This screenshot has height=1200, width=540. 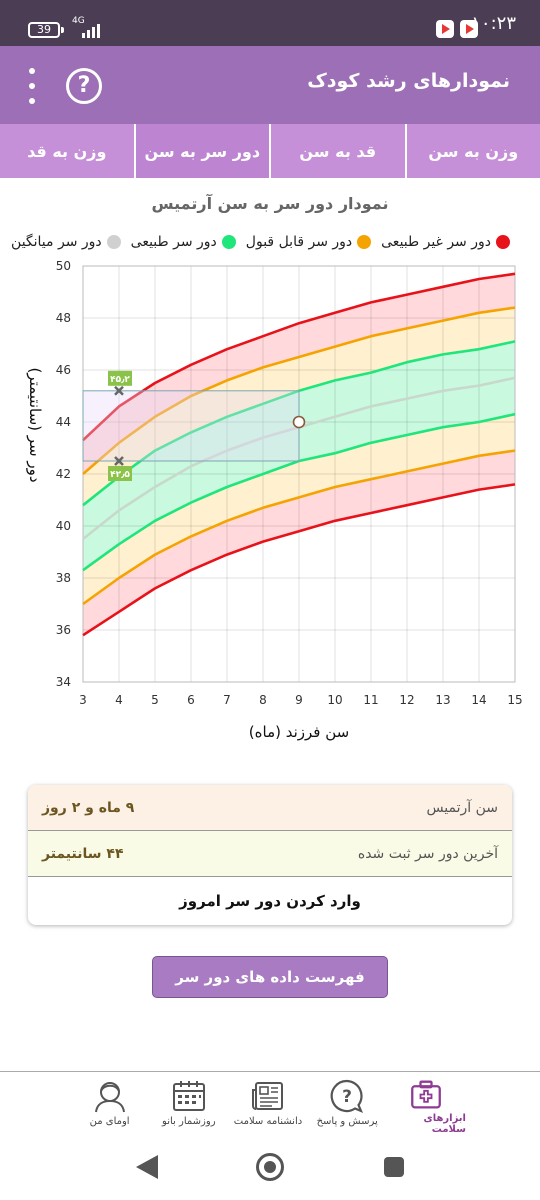 What do you see at coordinates (63, 422) in the screenshot?
I see `y-tick-label: 44` at bounding box center [63, 422].